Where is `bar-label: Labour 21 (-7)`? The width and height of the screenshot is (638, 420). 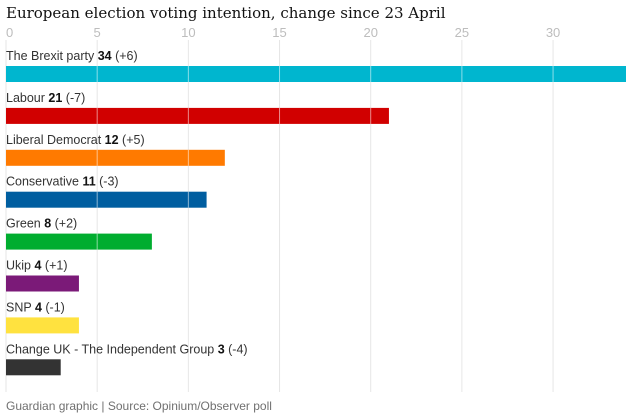
bar-label: Labour 21 (-7) is located at coordinates (45, 98).